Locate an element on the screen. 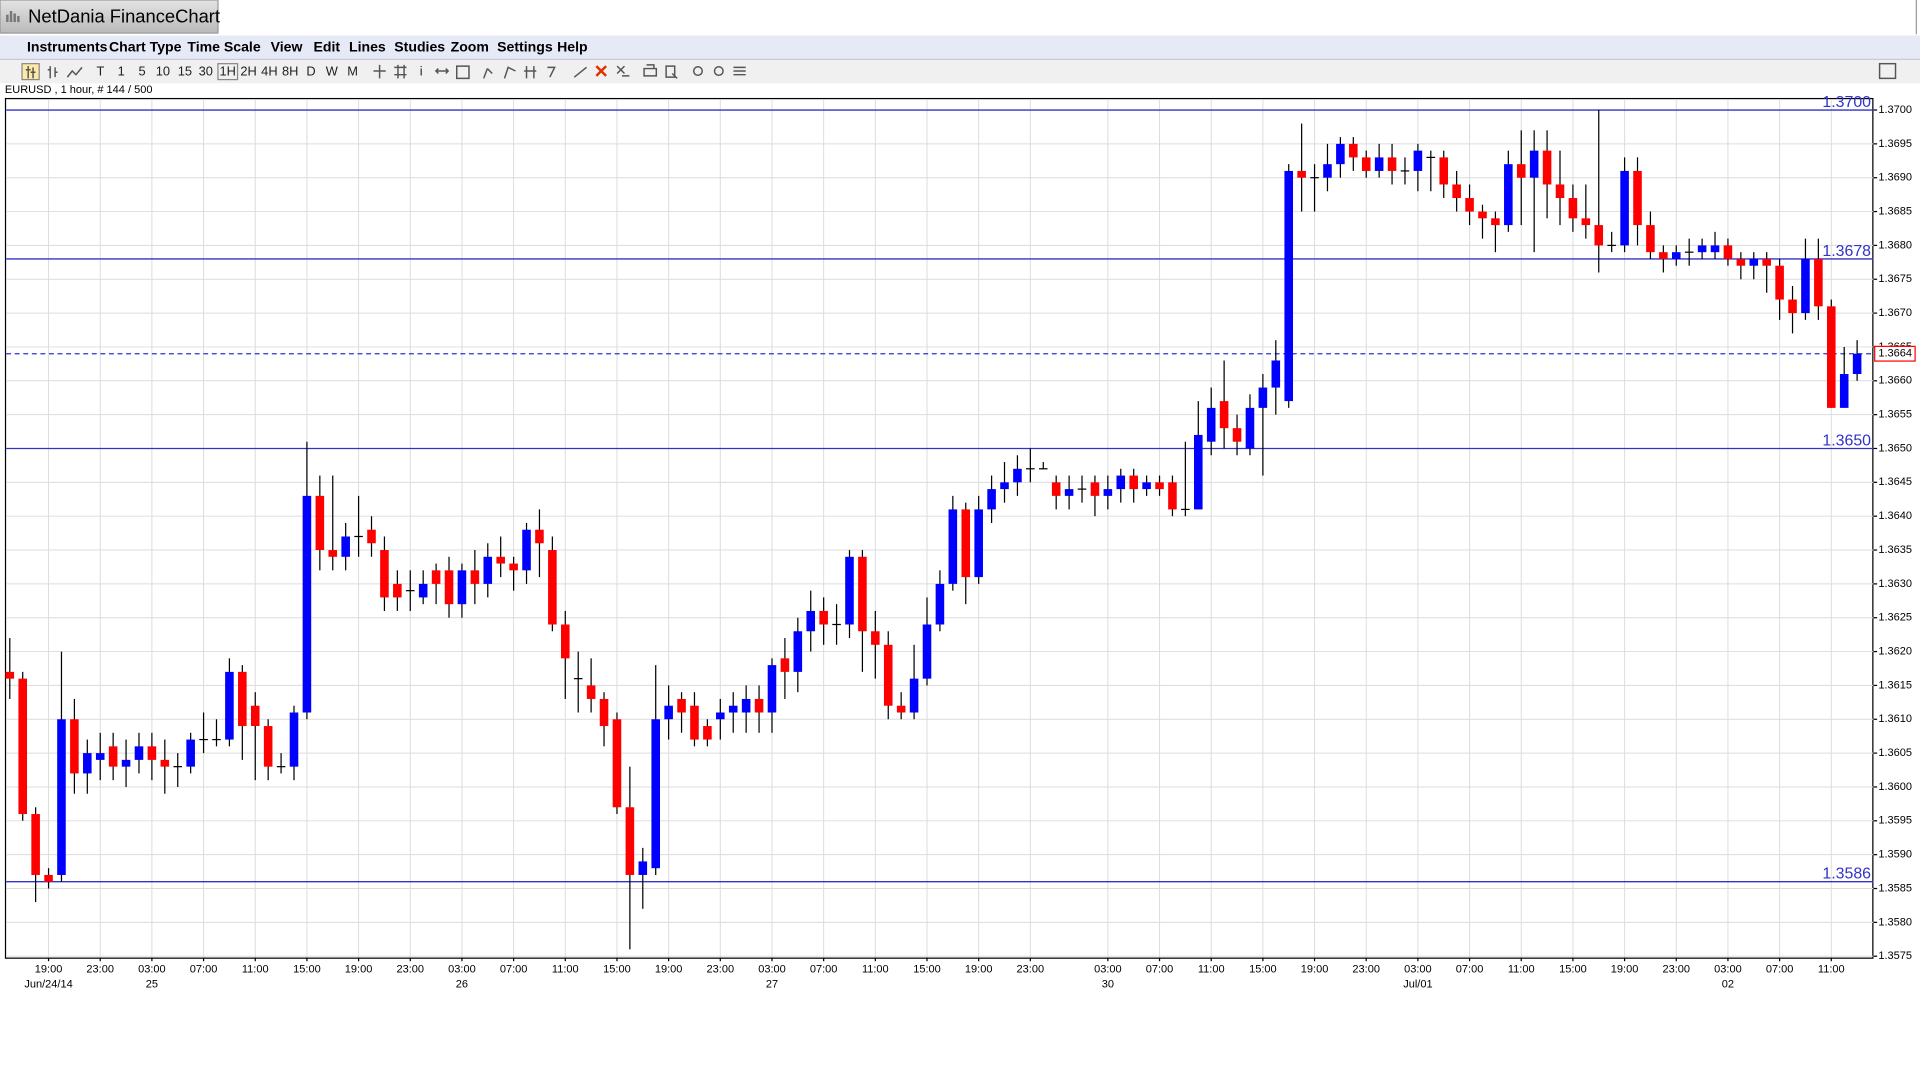 This screenshot has width=1920, height=1080. menu-item: Time Scale is located at coordinates (223, 46).